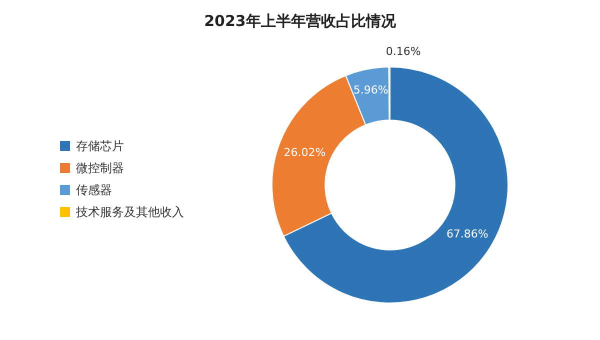  I want to click on data-label: 26.02%, so click(305, 153).